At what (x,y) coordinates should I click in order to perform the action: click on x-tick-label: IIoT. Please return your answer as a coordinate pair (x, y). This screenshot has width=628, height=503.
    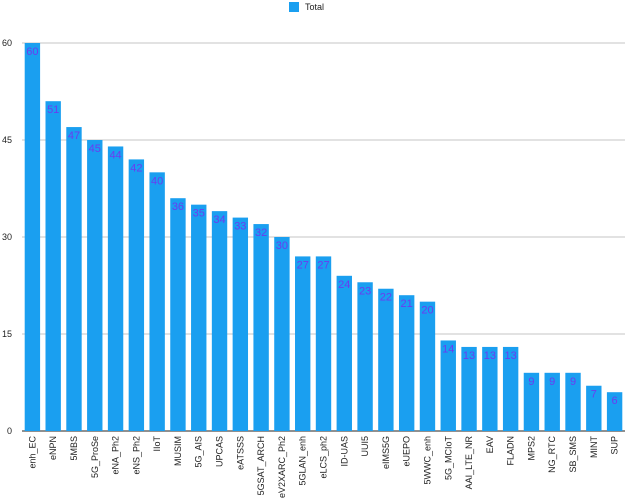
    Looking at the image, I should click on (157, 444).